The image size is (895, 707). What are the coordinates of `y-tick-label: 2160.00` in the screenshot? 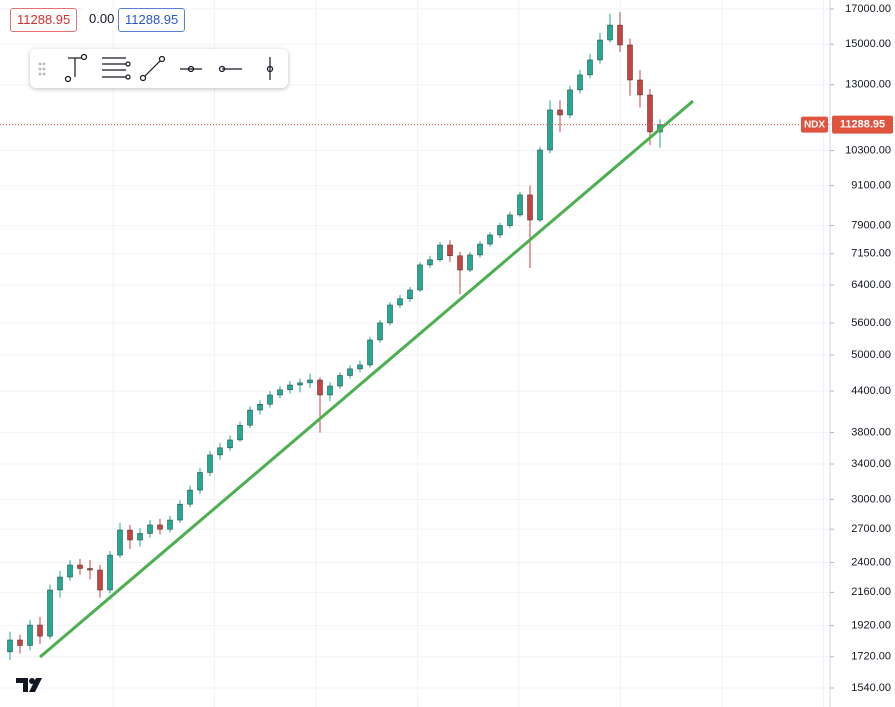 It's located at (871, 592).